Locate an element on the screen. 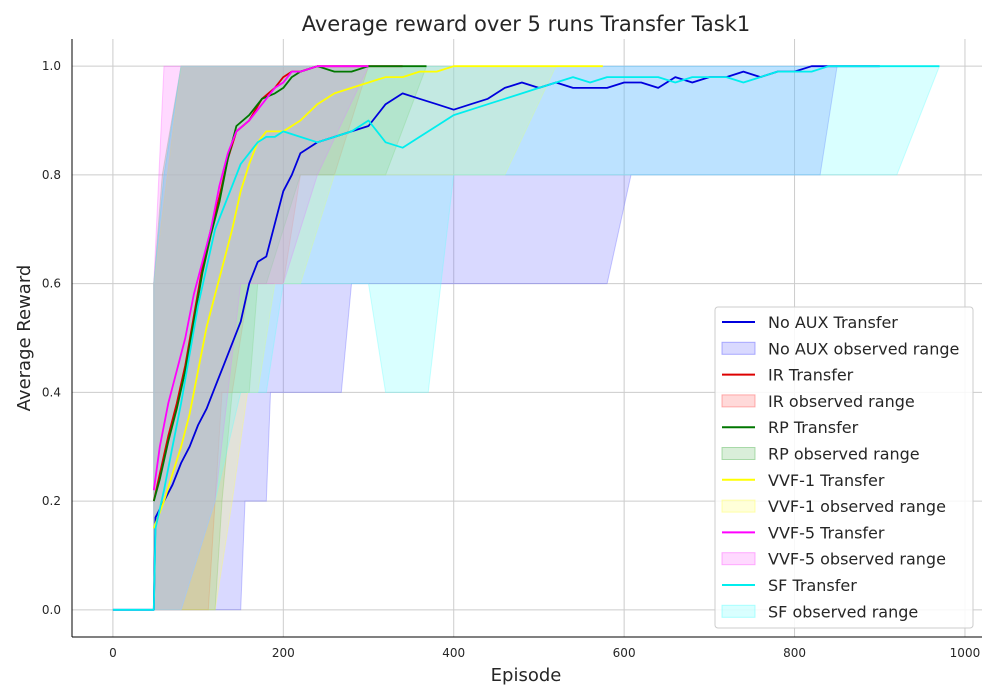  legend-label: VVF-5 observed range is located at coordinates (857, 559).